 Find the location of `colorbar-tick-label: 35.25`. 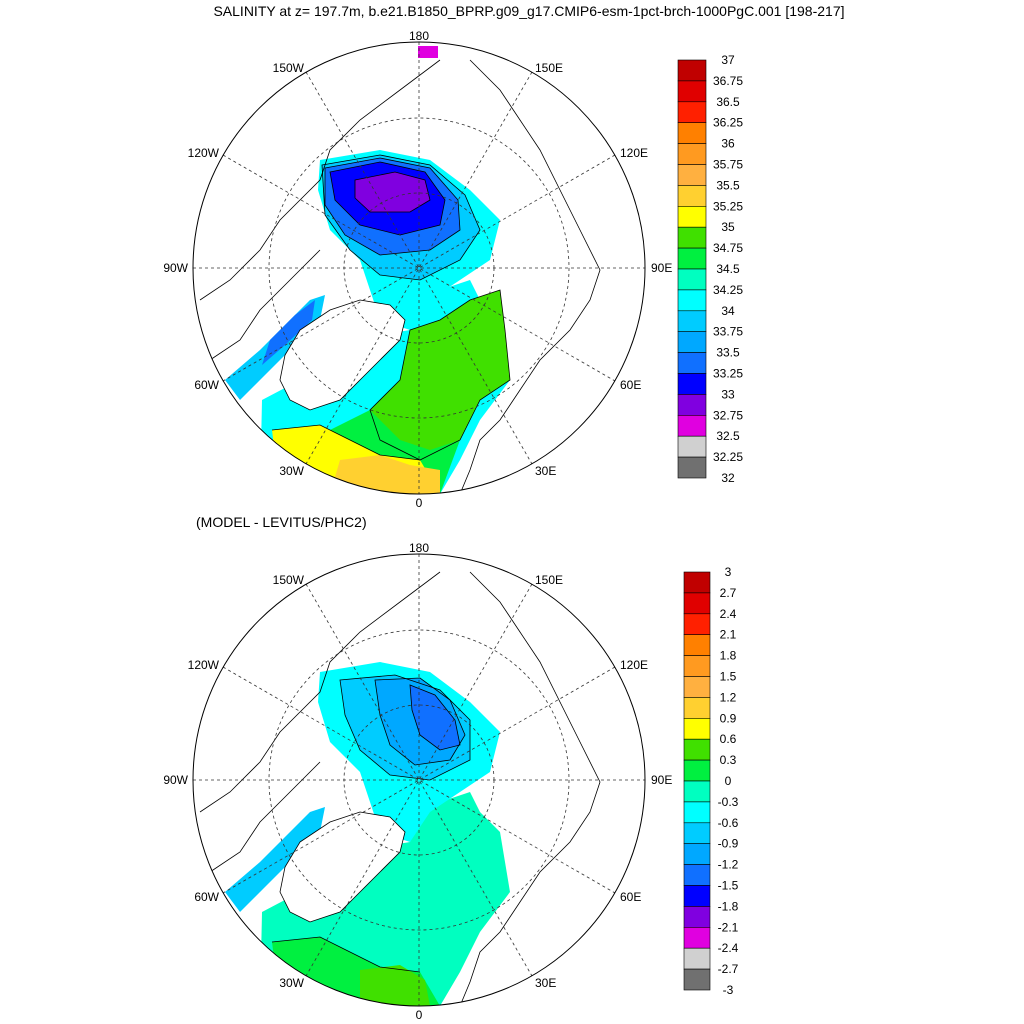

colorbar-tick-label: 35.25 is located at coordinates (728, 206).